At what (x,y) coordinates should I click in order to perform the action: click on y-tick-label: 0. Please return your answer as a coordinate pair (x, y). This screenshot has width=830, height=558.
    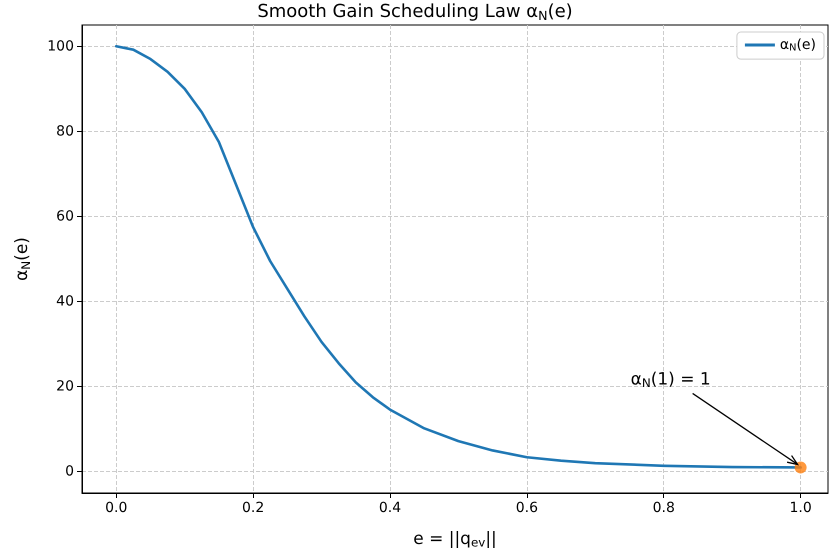
    Looking at the image, I should click on (69, 472).